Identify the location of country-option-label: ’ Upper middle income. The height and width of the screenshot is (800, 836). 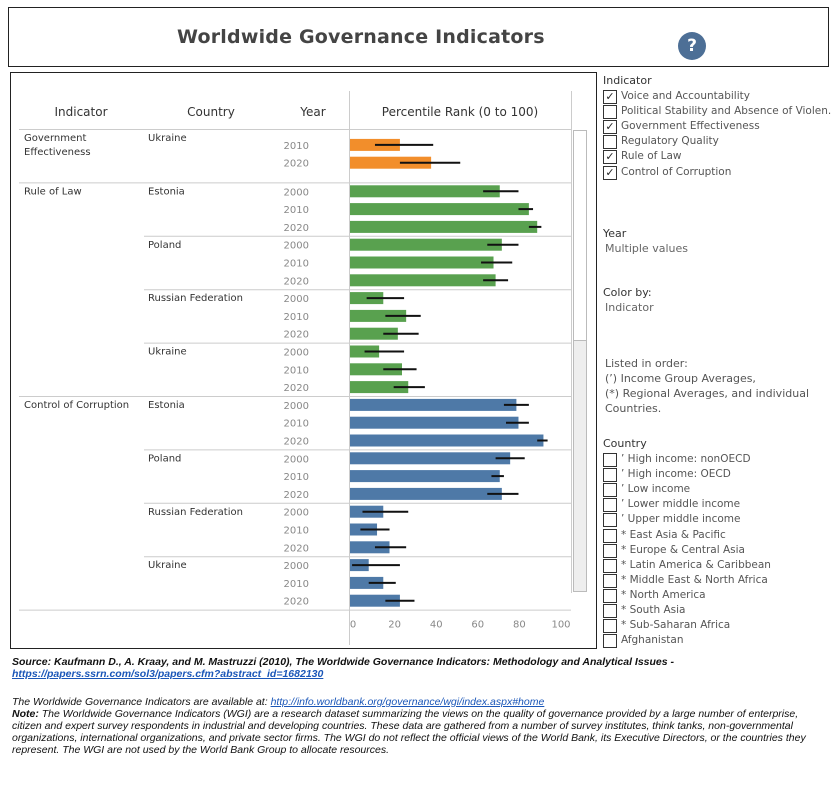
(681, 519).